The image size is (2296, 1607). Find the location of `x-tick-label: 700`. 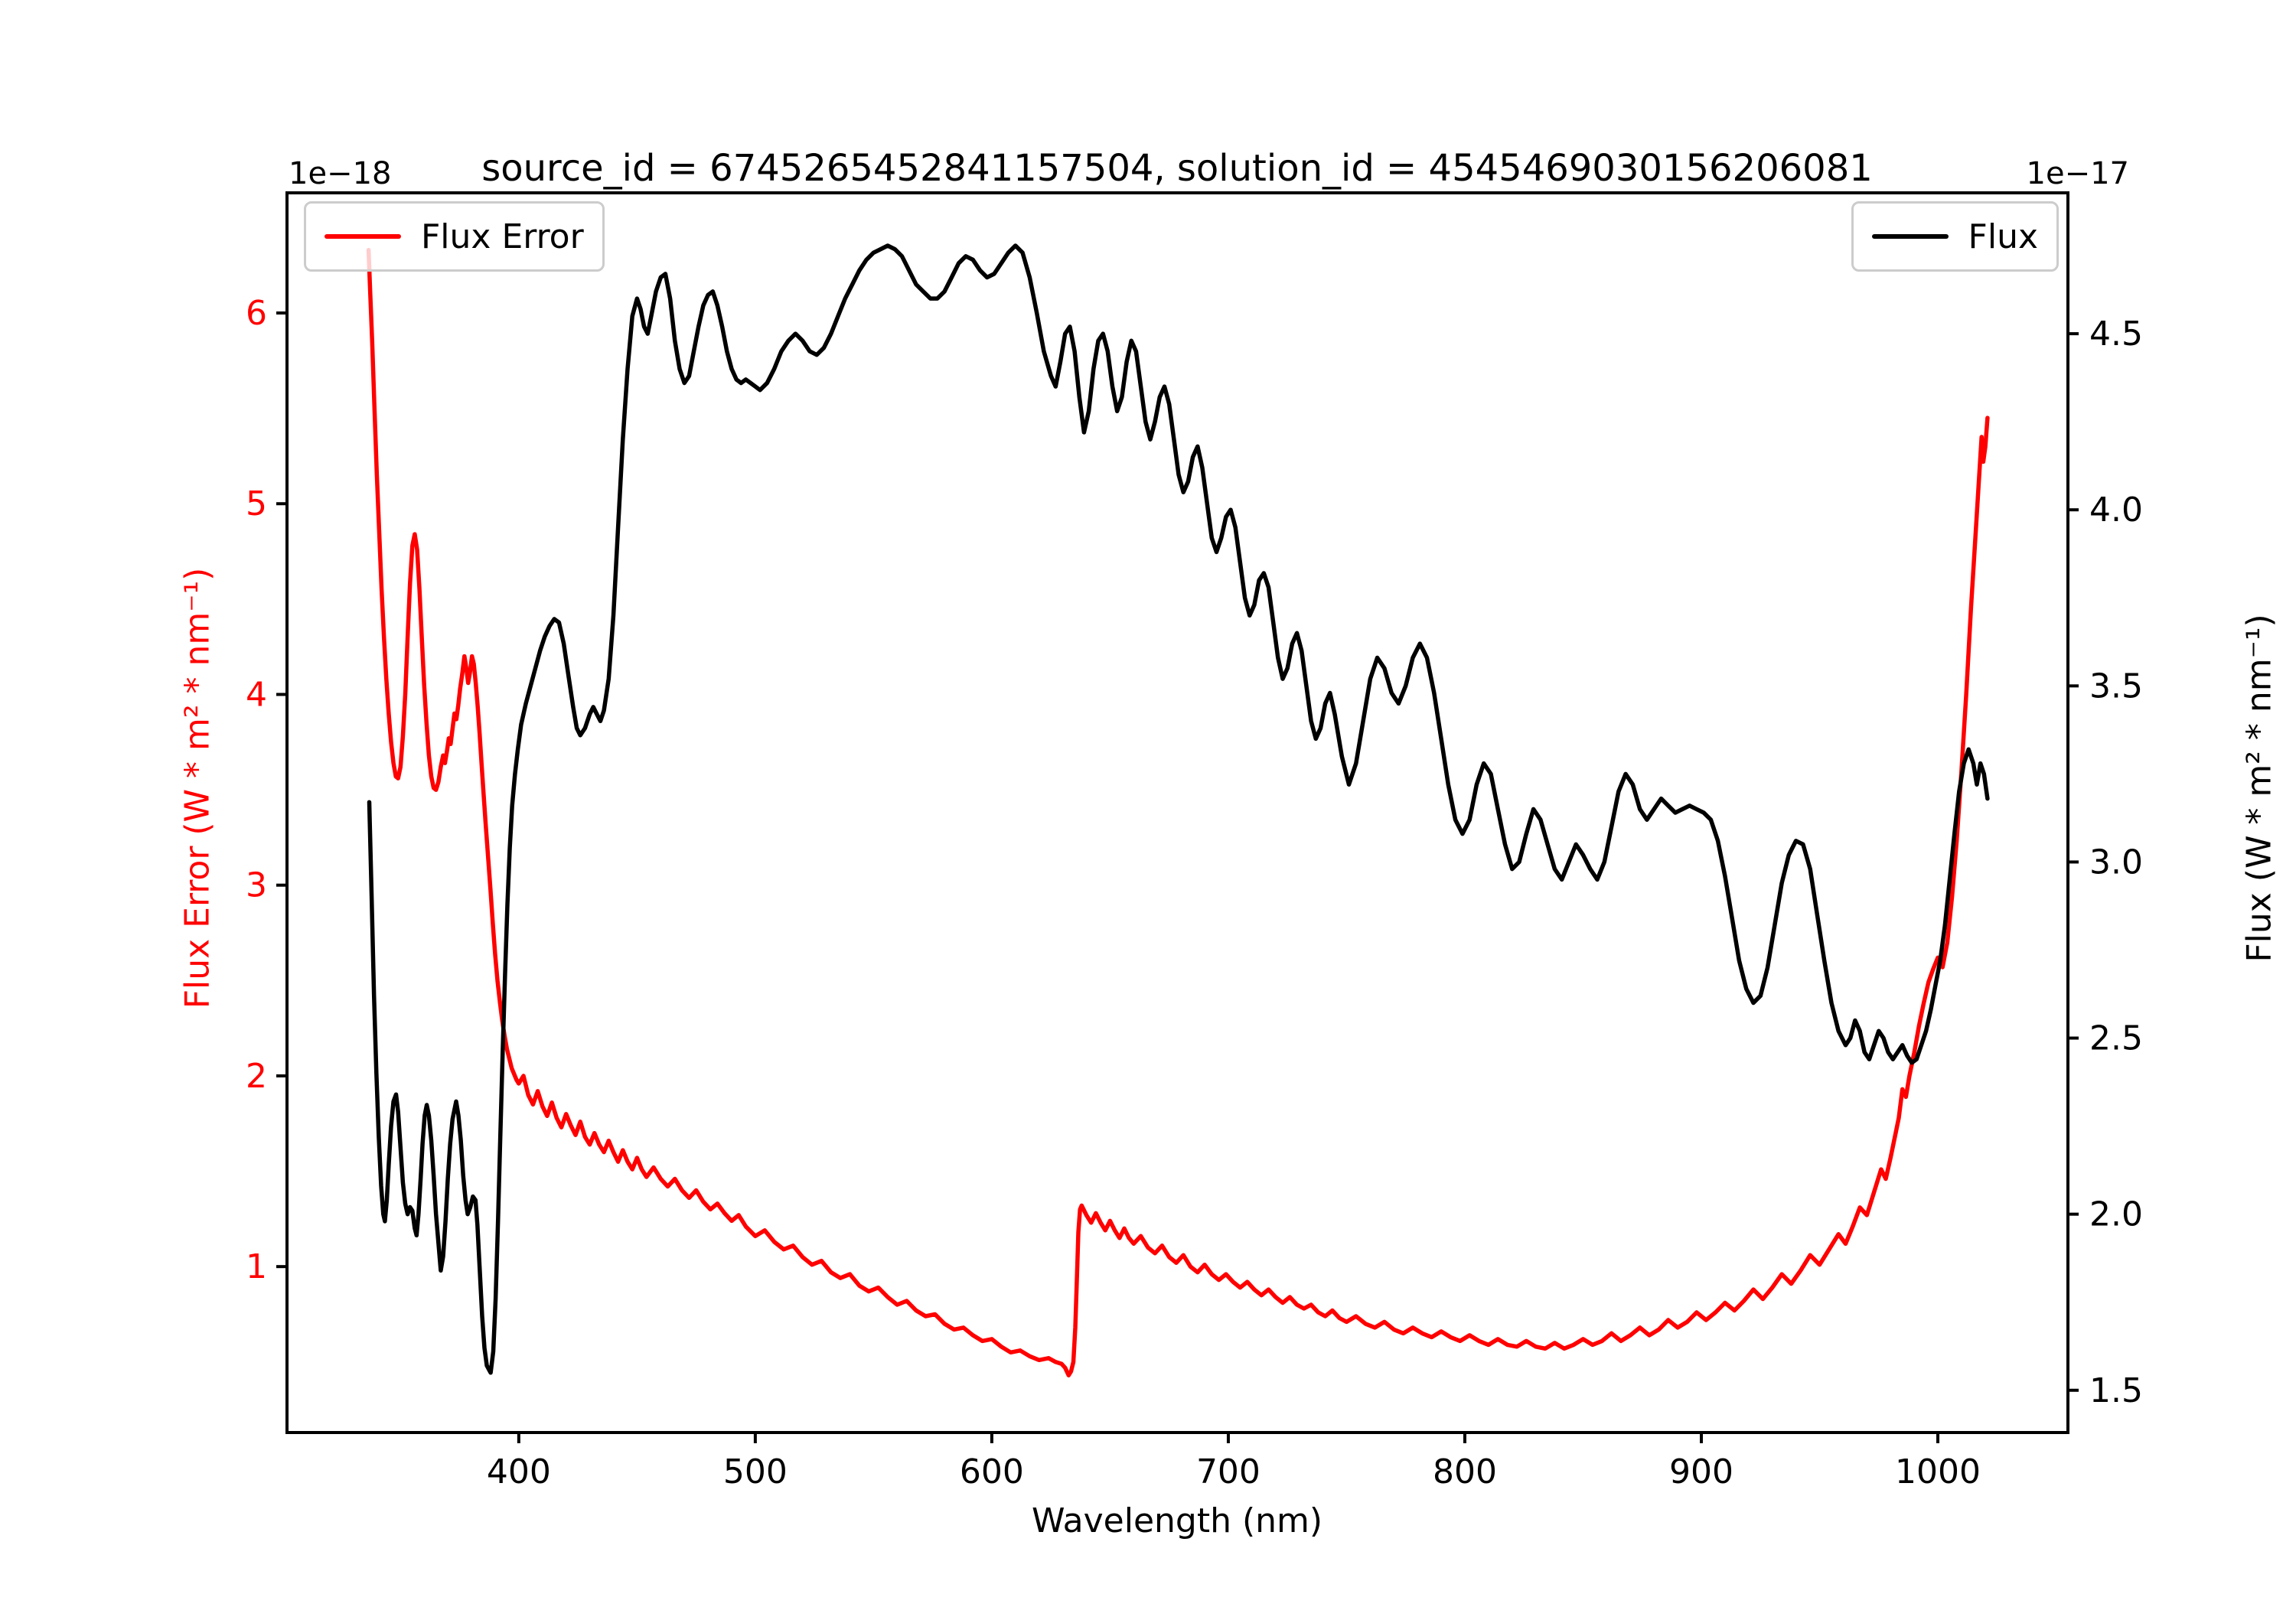

x-tick-label: 700 is located at coordinates (1228, 1471).